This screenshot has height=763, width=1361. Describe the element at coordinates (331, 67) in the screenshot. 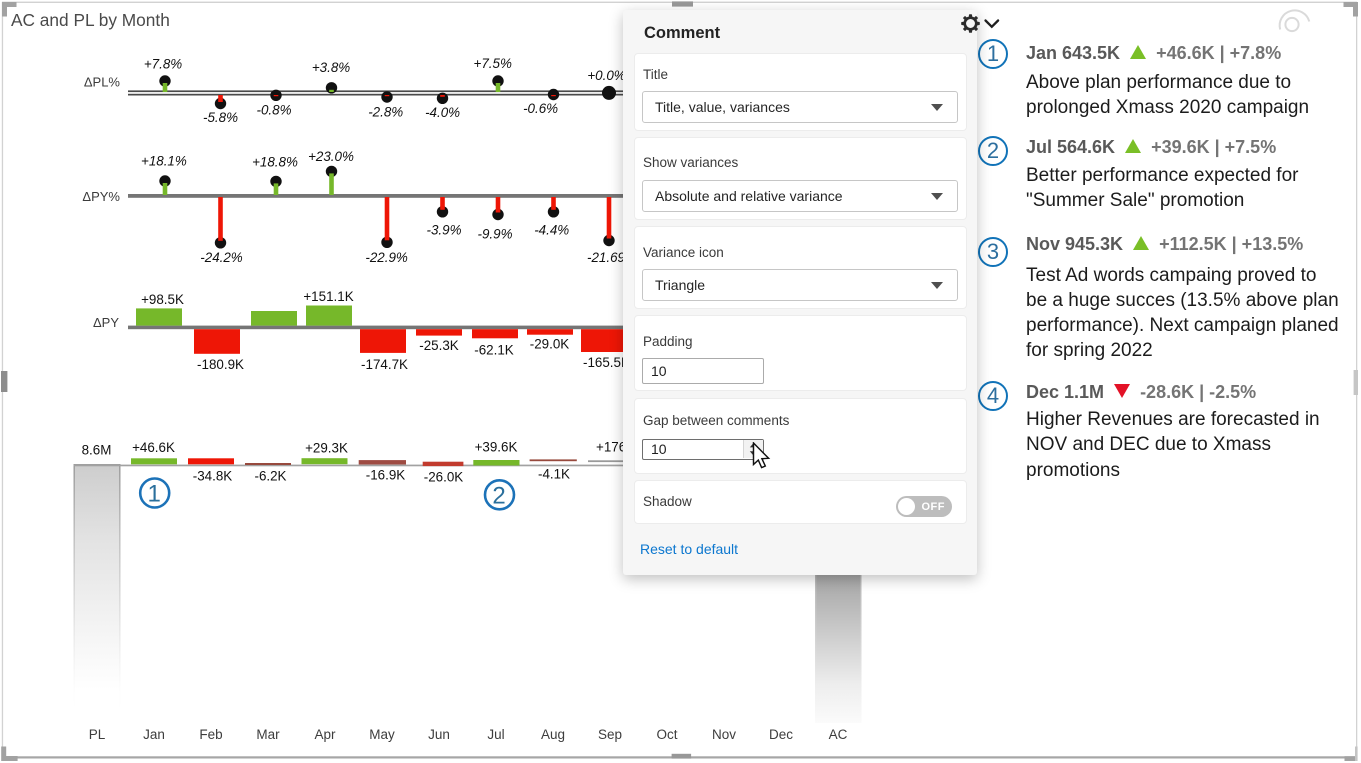

I see `svg-text: +3.8%` at that location.